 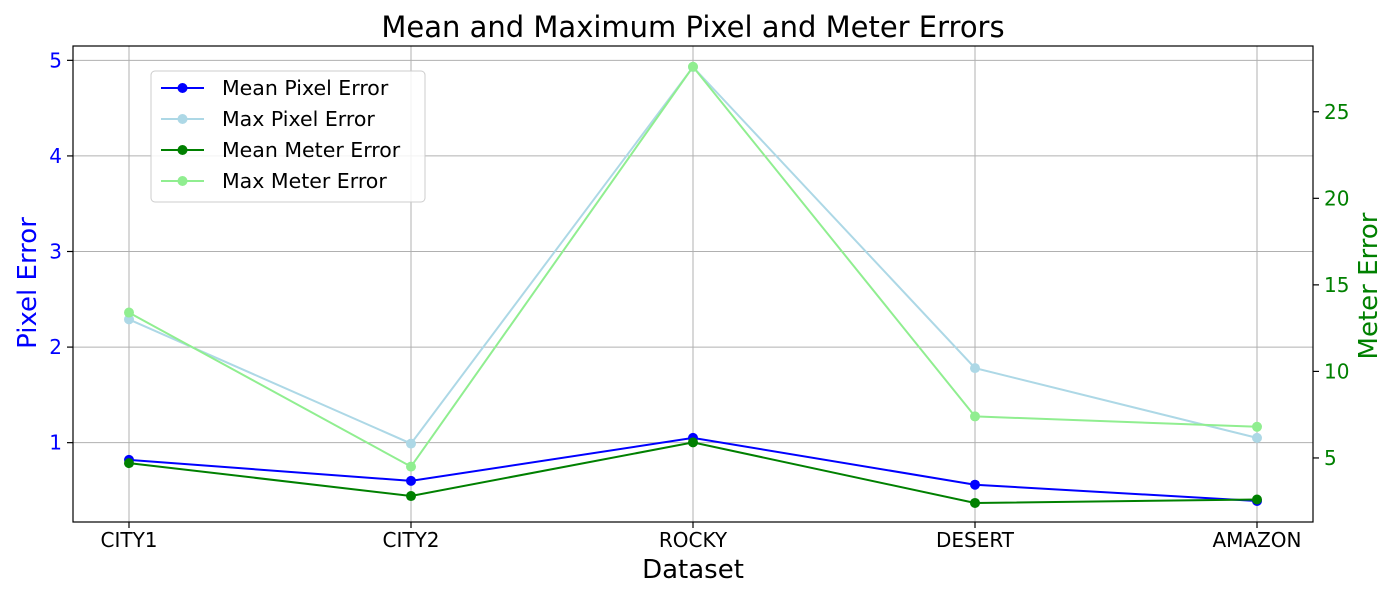 What do you see at coordinates (693, 570) in the screenshot?
I see `x-axis-title: Dataset` at bounding box center [693, 570].